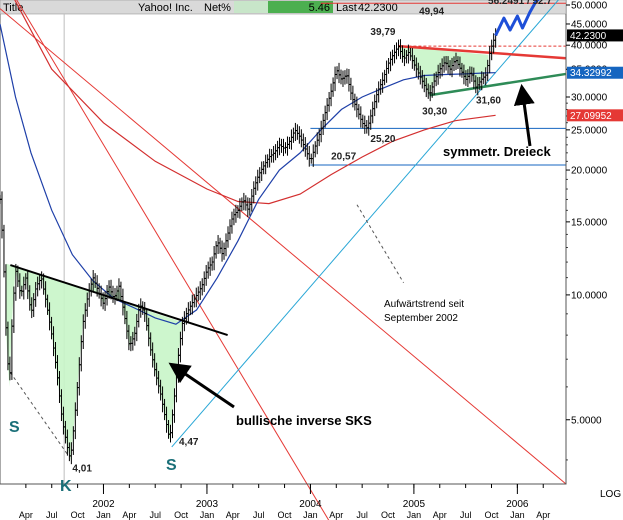 This screenshot has width=623, height=520. I want to click on triangle-lower-line, so click(498, 84).